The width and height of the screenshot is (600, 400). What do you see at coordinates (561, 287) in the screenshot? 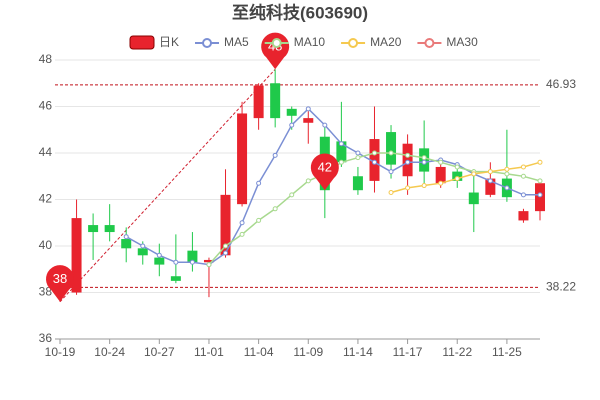
I see `reference-label: 38.22` at bounding box center [561, 287].